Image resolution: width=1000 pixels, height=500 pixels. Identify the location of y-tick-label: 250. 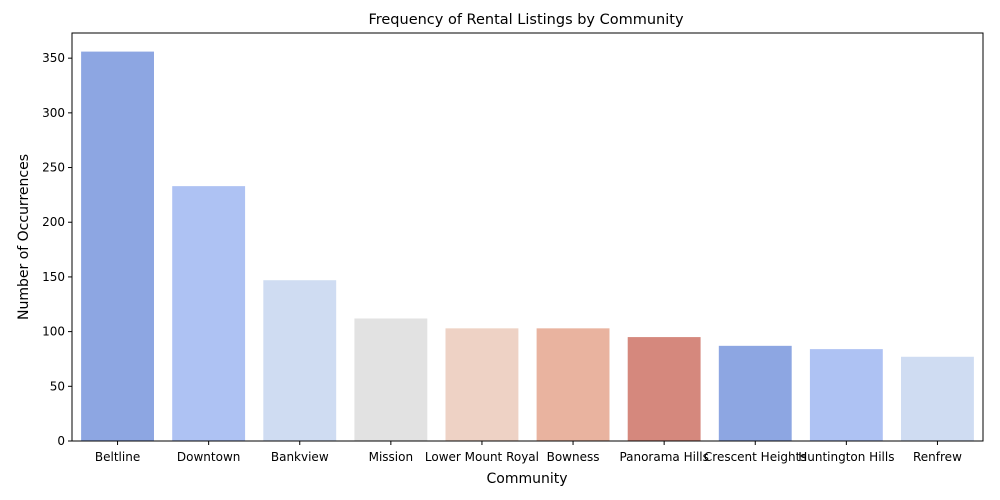
(53, 168).